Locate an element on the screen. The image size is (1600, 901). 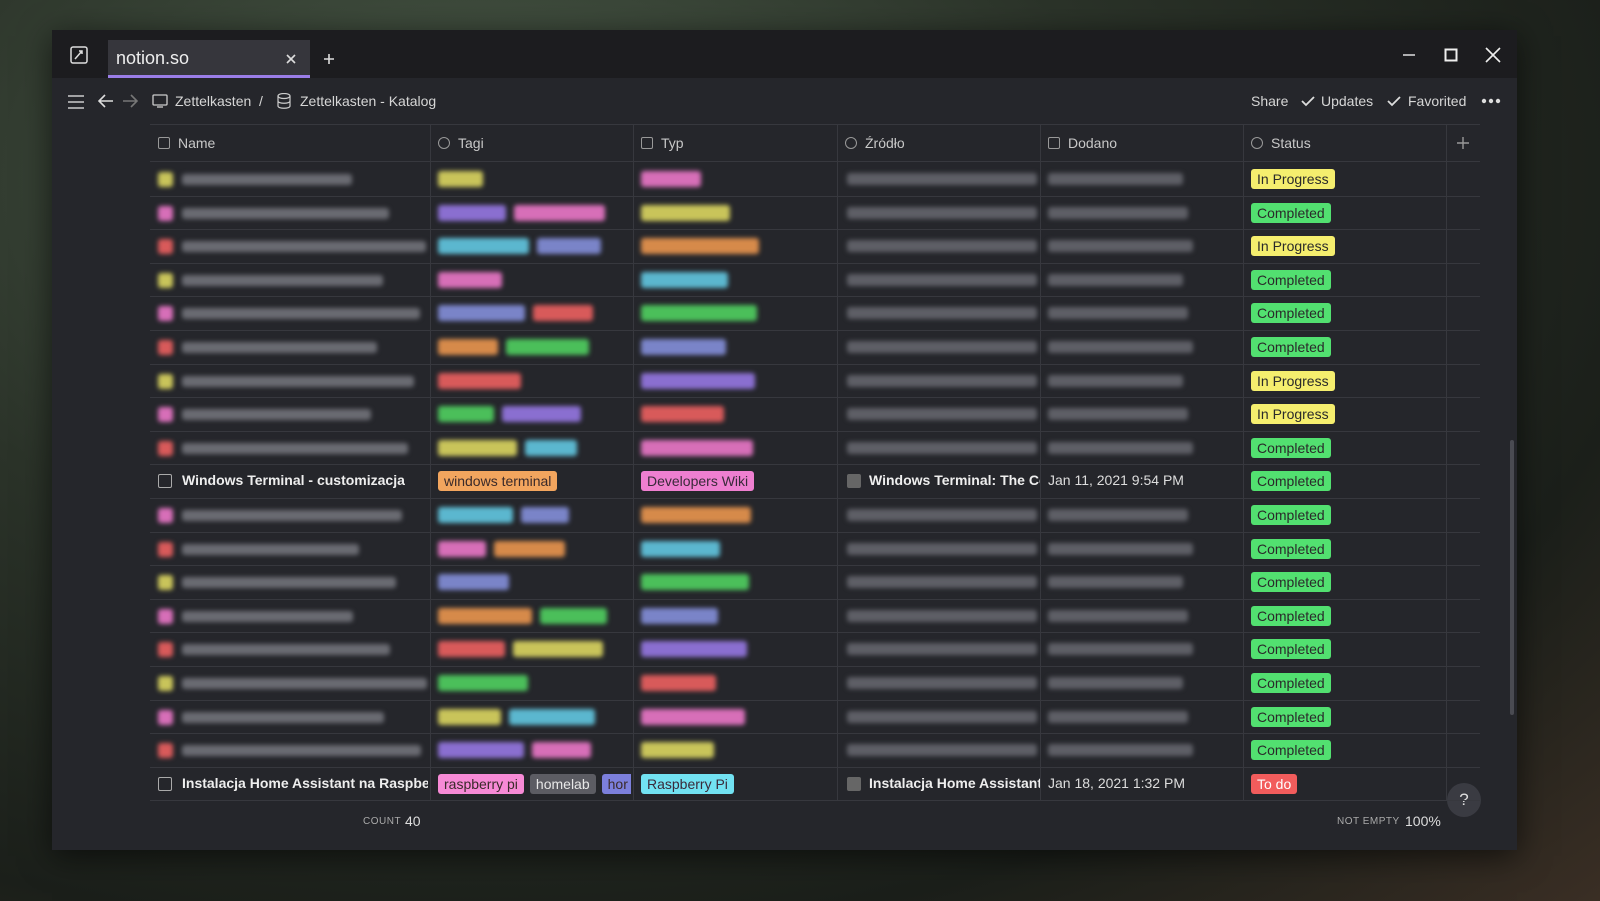
row-name: Instalacja Home Assistant na Raspberr is located at coordinates (305, 782).